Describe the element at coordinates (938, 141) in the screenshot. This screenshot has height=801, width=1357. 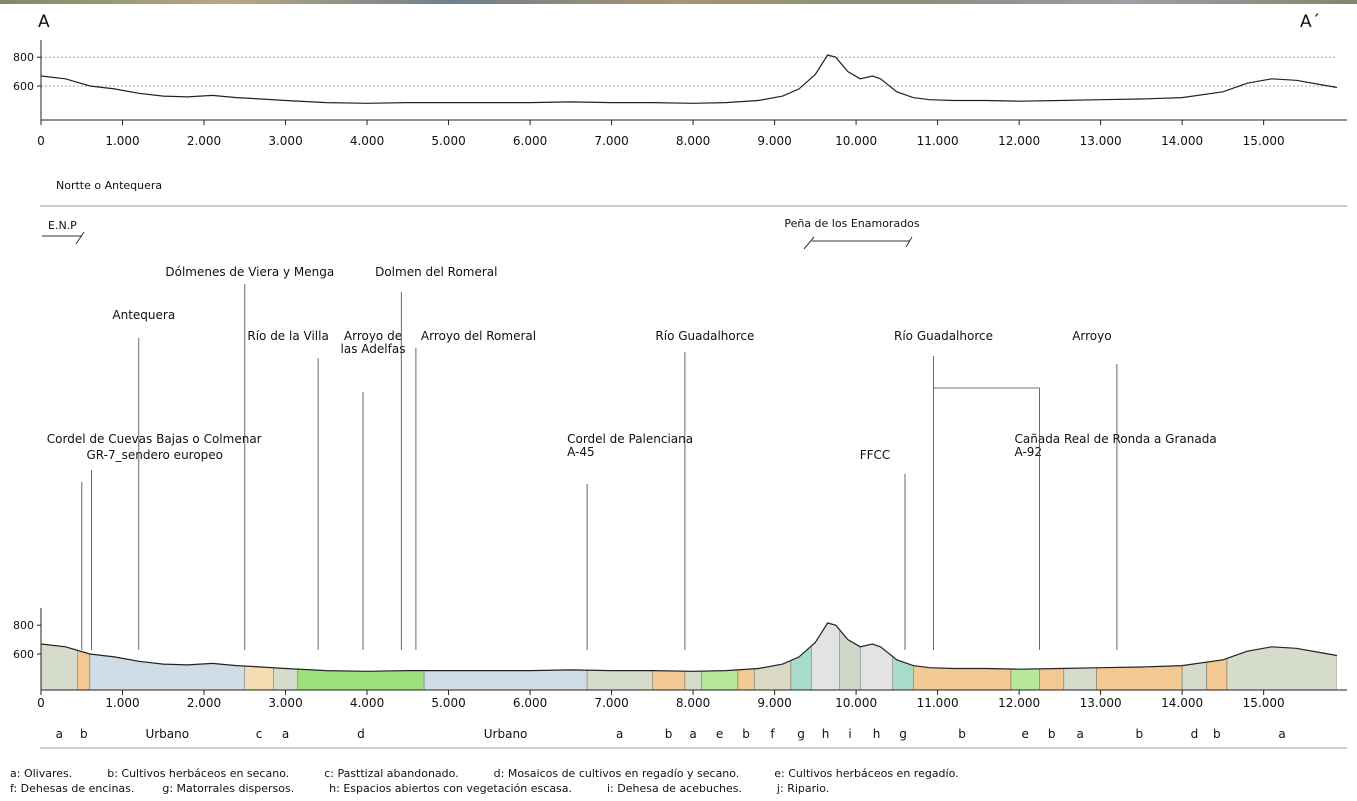
I see `x-tick-label: 11.000` at that location.